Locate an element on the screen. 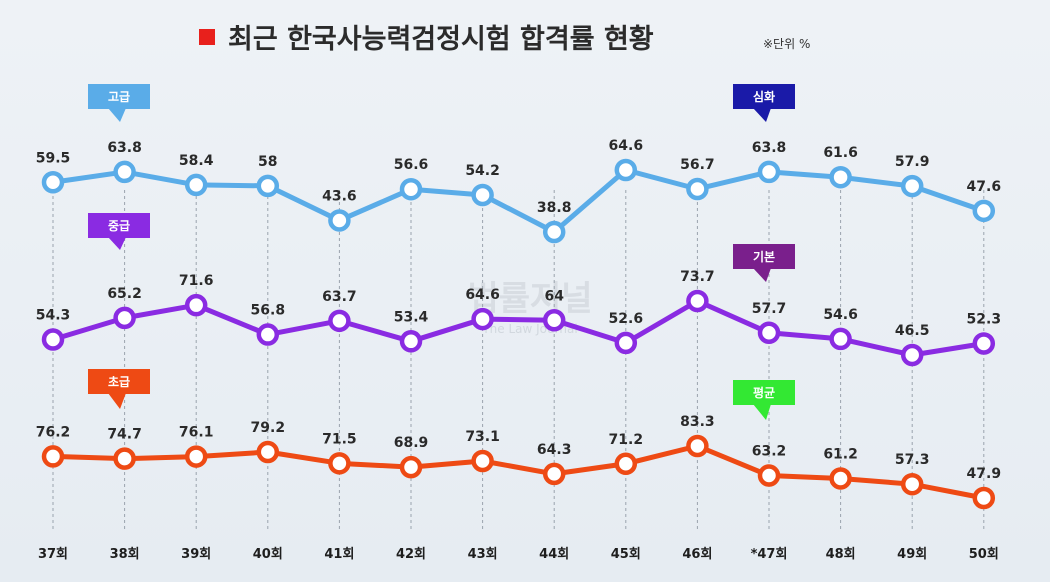 The width and height of the screenshot is (1050, 582). x-tick-label: 38회 is located at coordinates (125, 554).